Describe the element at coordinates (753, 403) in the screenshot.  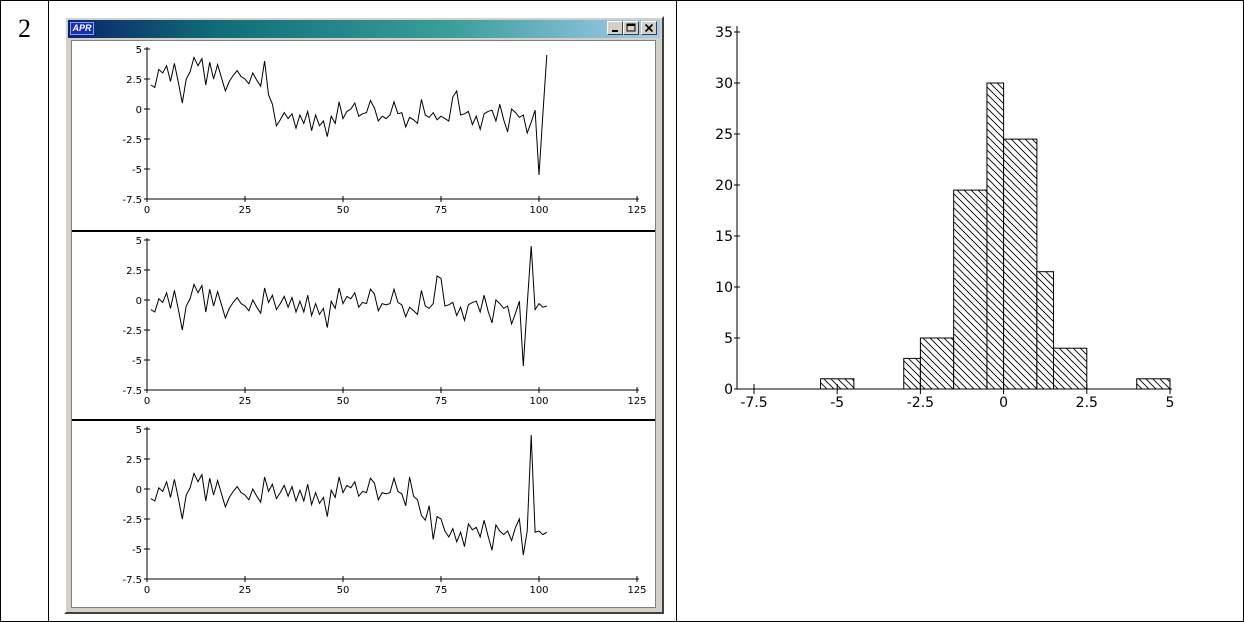
I see `x-tick-label: -7.5` at that location.